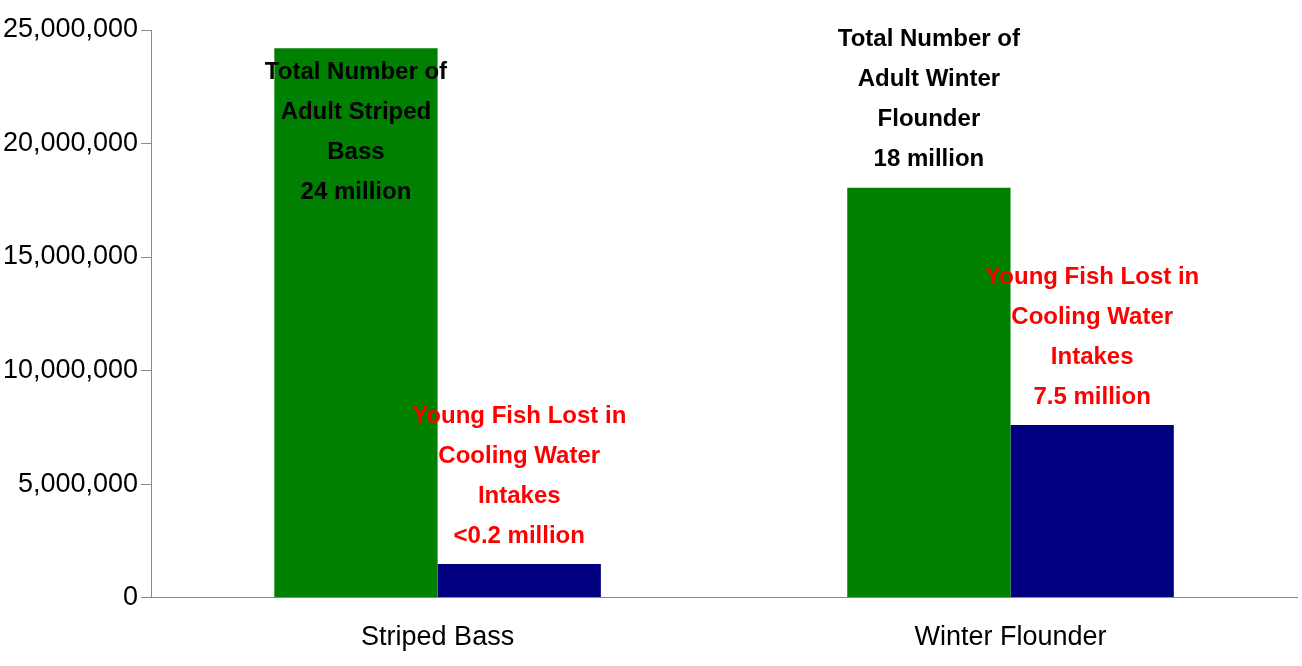 The image size is (1302, 666). What do you see at coordinates (70, 141) in the screenshot?
I see `y-tick-label: 20,000,000` at bounding box center [70, 141].